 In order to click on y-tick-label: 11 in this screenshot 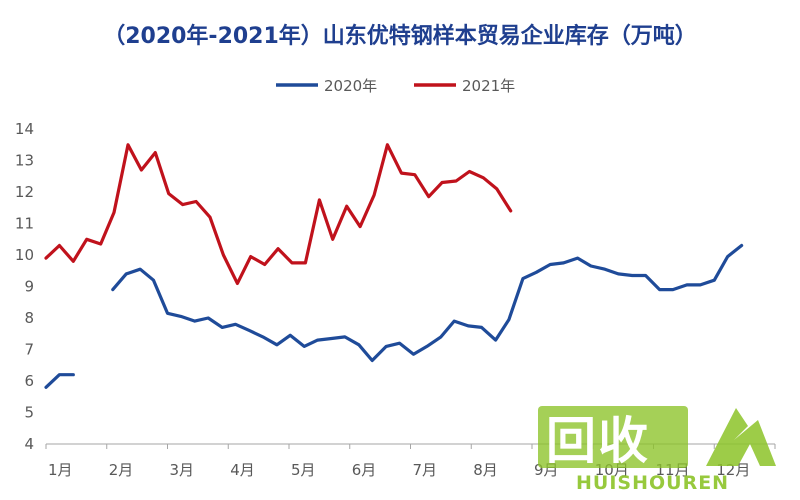, I will do `click(24, 224)`.